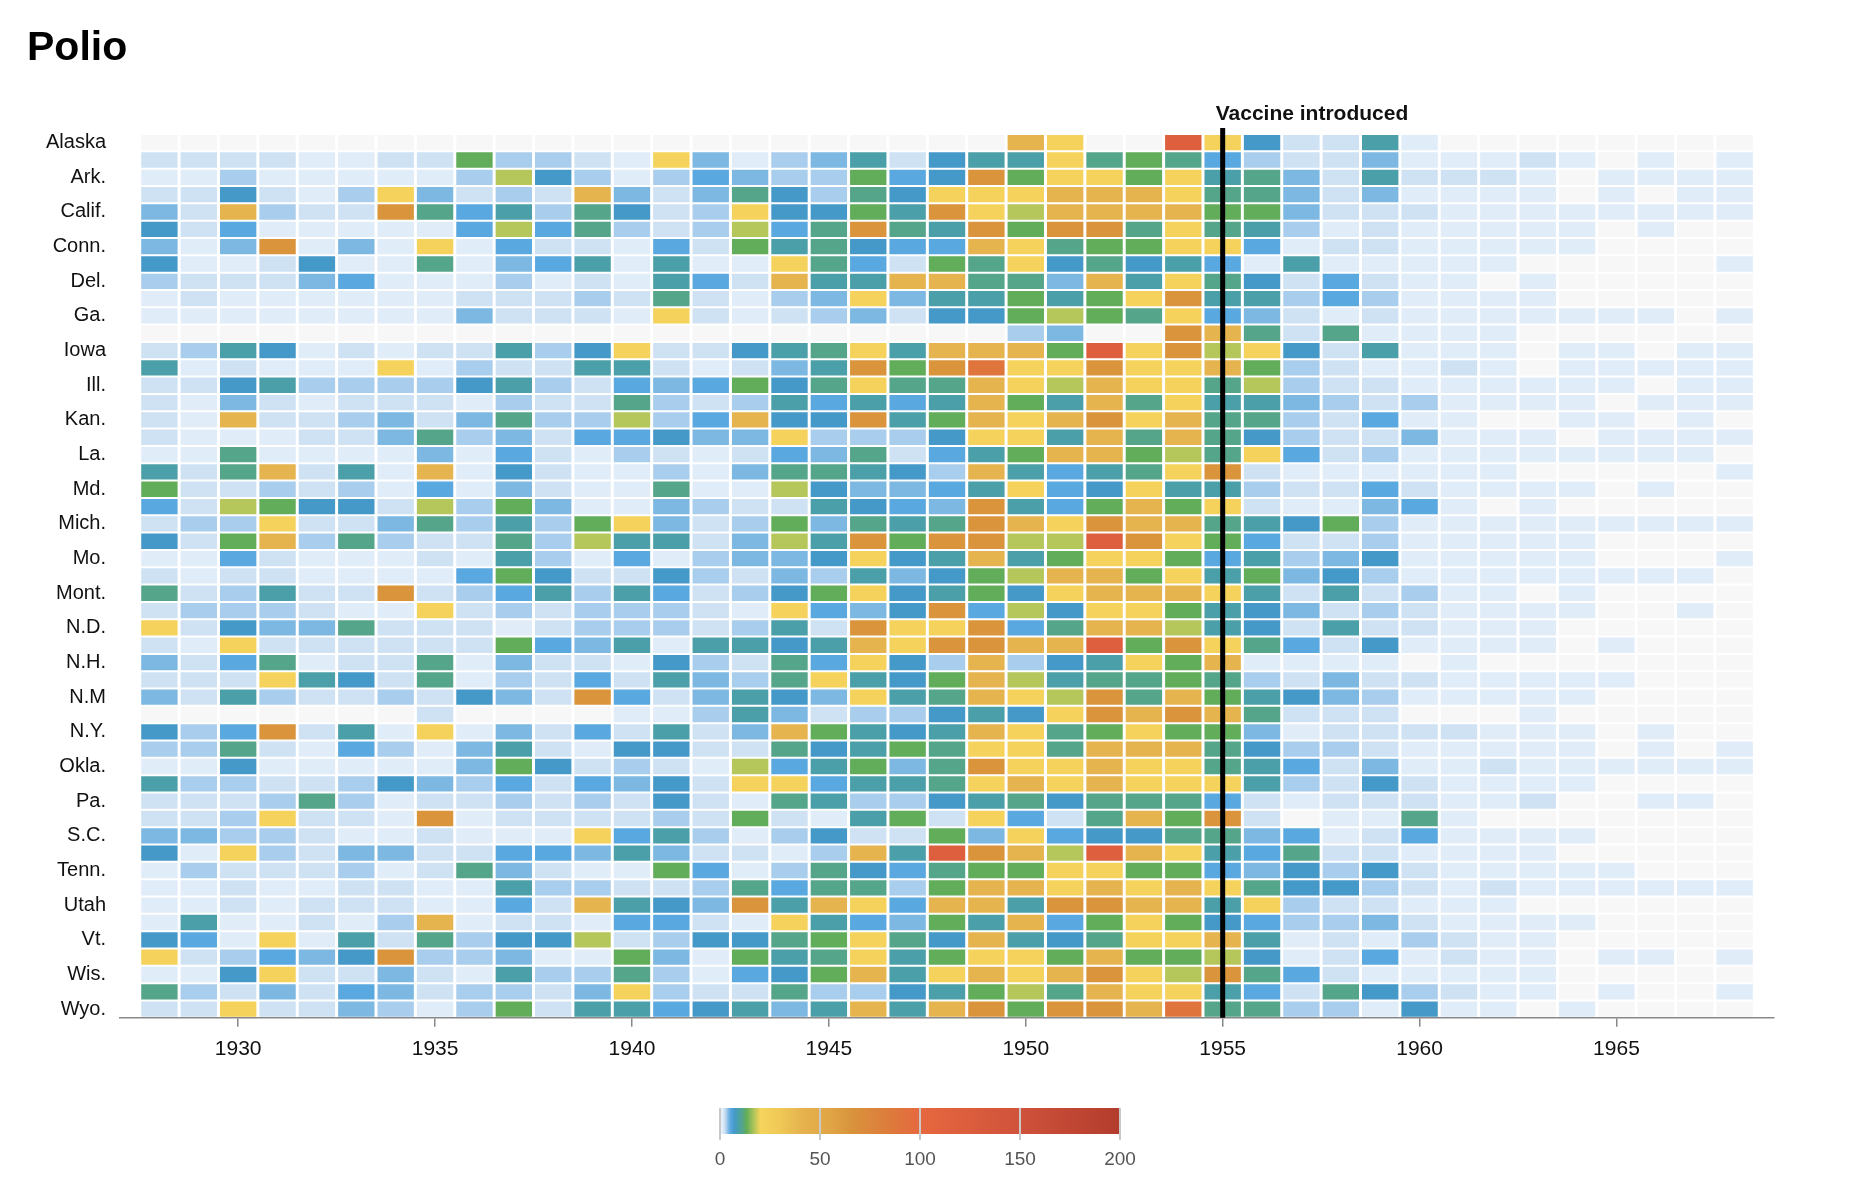  Describe the element at coordinates (86, 626) in the screenshot. I see `y-tick-label: N.D.` at that location.